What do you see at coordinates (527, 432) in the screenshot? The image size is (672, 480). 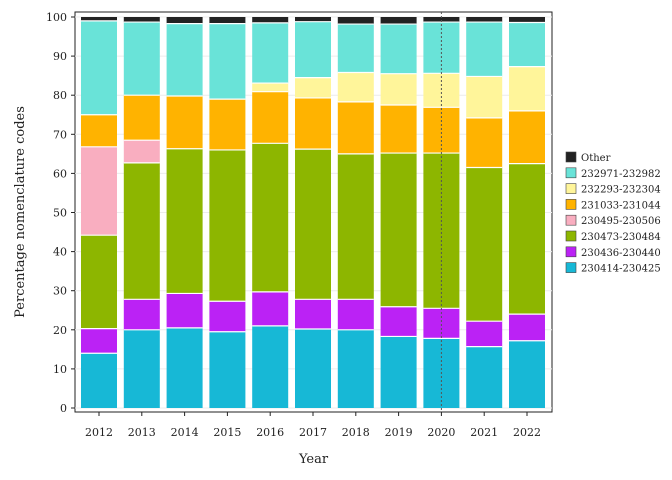 I see `x-tick-label: 2022` at bounding box center [527, 432].